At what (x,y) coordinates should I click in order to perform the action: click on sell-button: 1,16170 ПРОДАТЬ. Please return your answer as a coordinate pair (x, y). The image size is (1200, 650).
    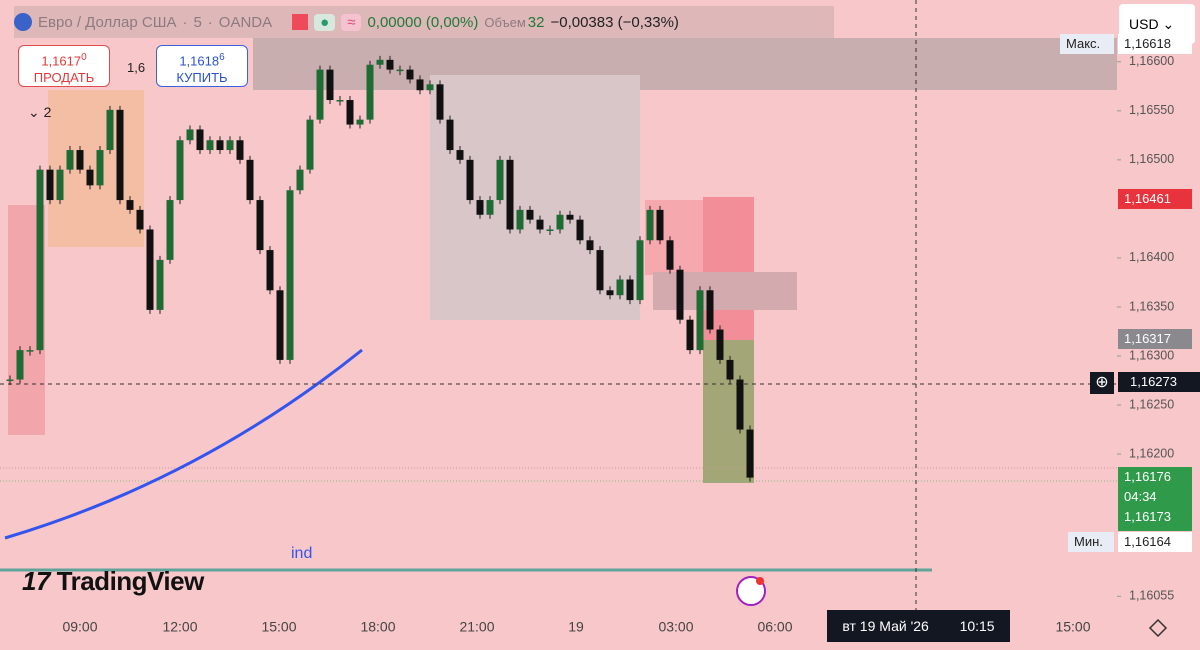
    Looking at the image, I should click on (64, 66).